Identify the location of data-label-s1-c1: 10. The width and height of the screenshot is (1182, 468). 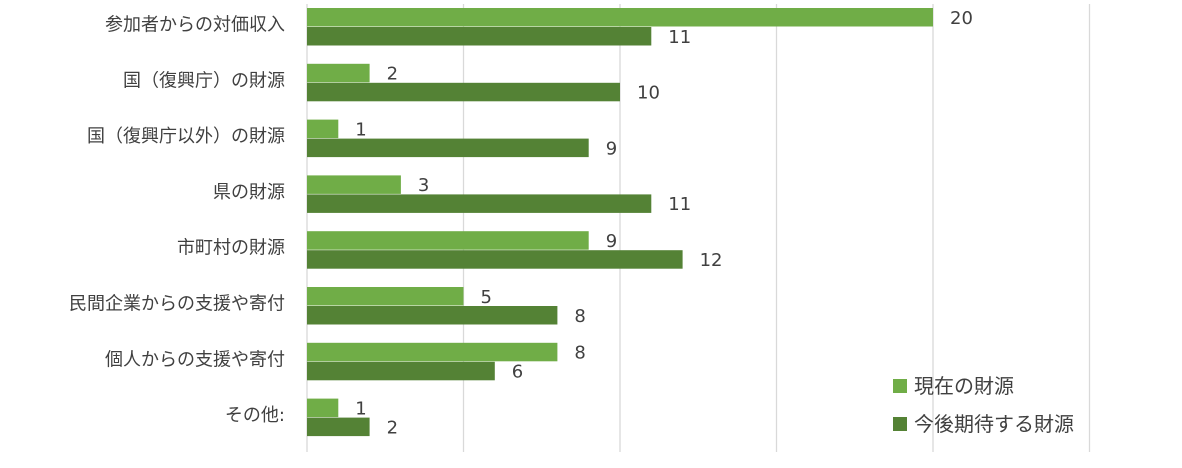
(648, 93).